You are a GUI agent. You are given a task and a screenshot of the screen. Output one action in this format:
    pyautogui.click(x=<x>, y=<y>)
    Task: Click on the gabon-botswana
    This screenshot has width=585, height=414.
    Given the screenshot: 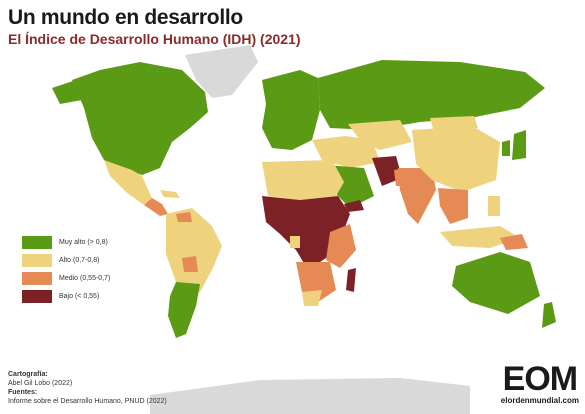 What is the action you would take?
    pyautogui.click(x=295, y=242)
    